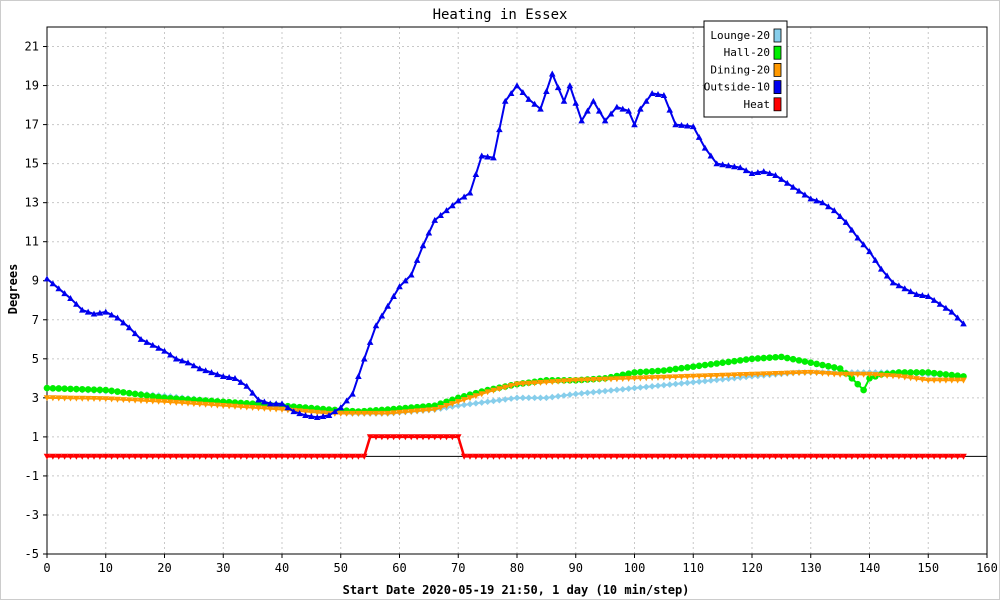 This screenshot has height=600, width=1000. I want to click on y-tick-label: -3, so click(32, 515).